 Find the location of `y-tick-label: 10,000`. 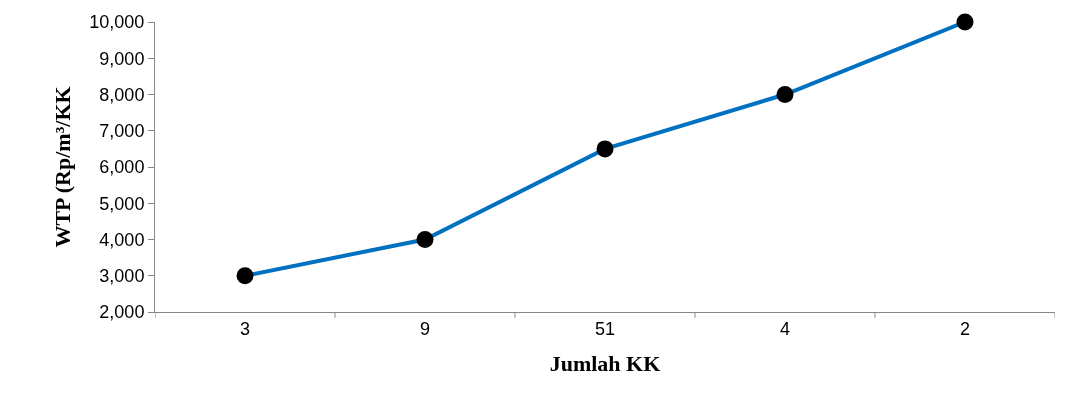

y-tick-label: 10,000 is located at coordinates (117, 22).